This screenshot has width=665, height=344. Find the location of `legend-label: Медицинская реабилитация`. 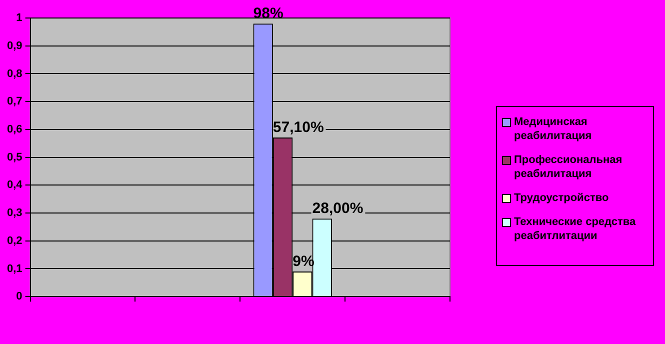

legend-label: Медицинская реабилитация is located at coordinates (553, 129).